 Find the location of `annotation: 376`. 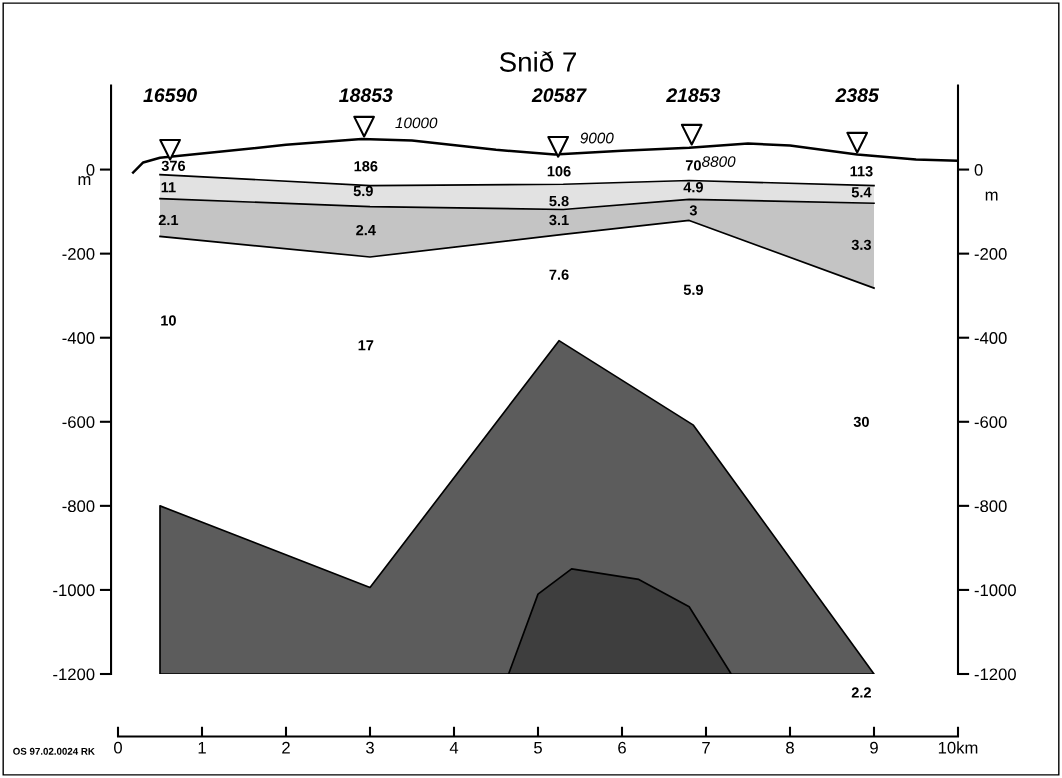

annotation: 376 is located at coordinates (173, 165).